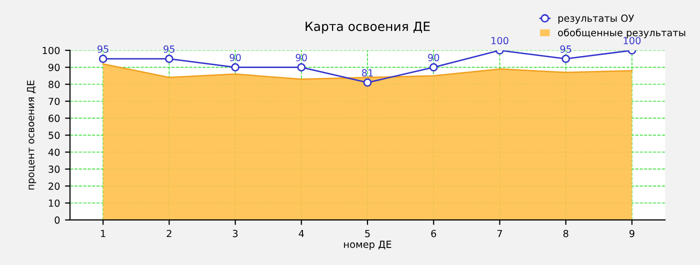 The width and height of the screenshot is (700, 265). Describe the element at coordinates (51, 50) in the screenshot. I see `y-tick-label: 100` at that location.